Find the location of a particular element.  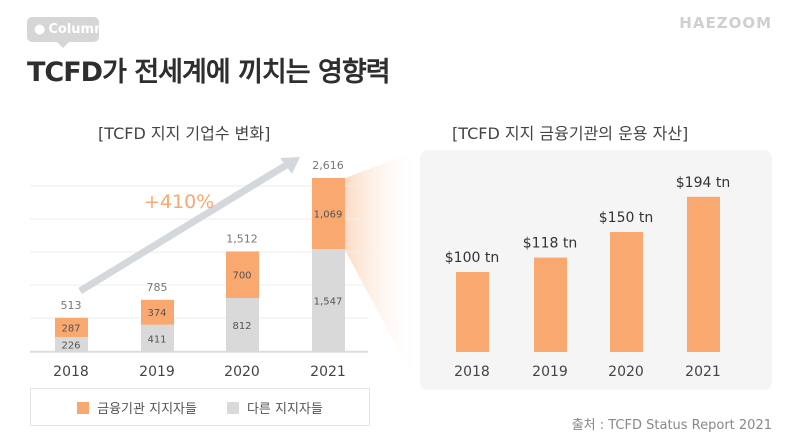

growth-arrow is located at coordinates (184, 227).